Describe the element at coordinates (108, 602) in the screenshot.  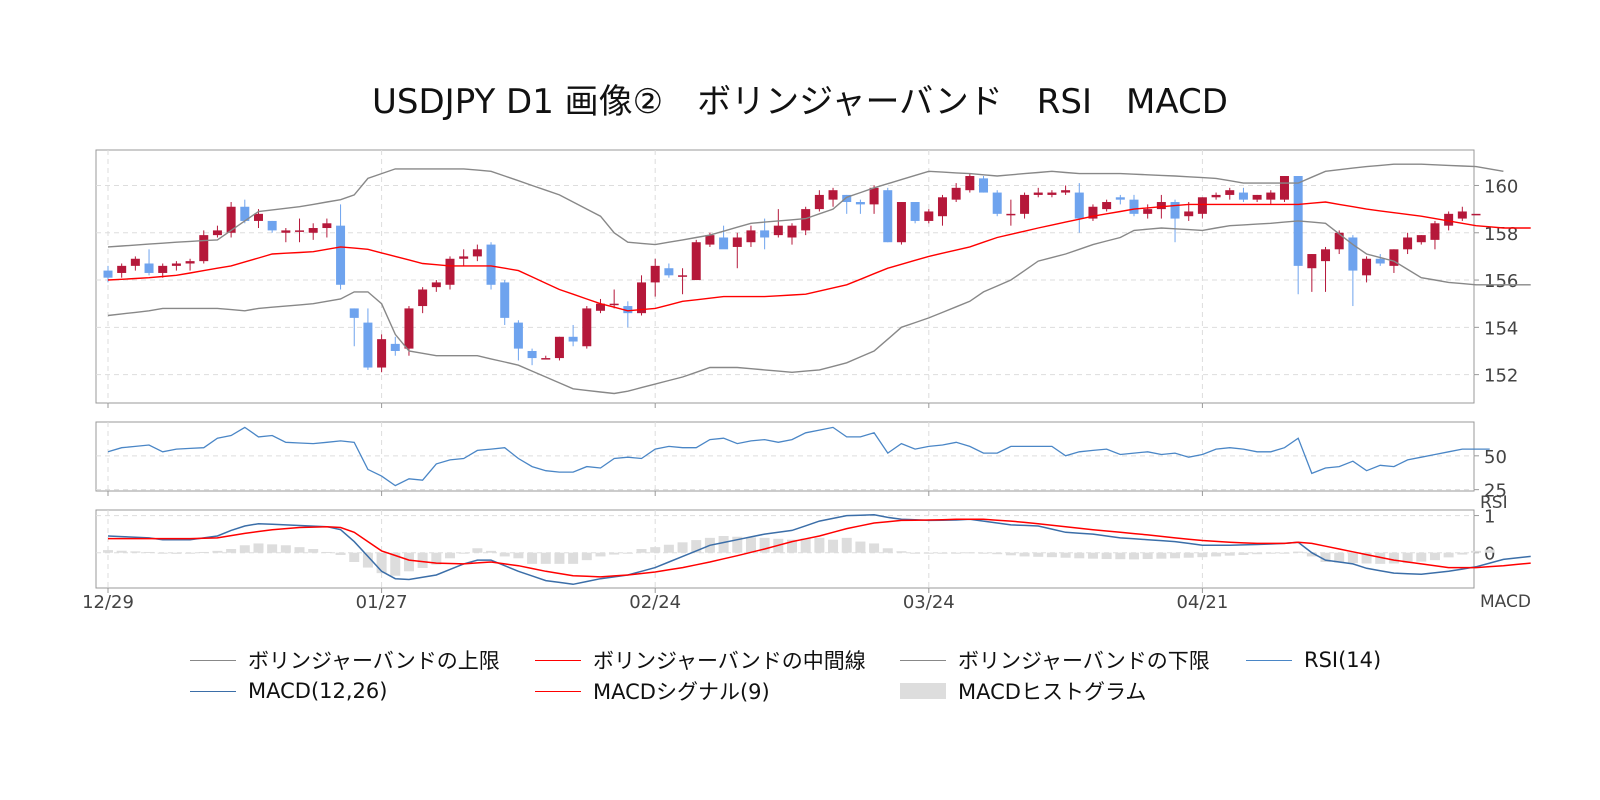
I see `x-tick-label: 12/29` at that location.